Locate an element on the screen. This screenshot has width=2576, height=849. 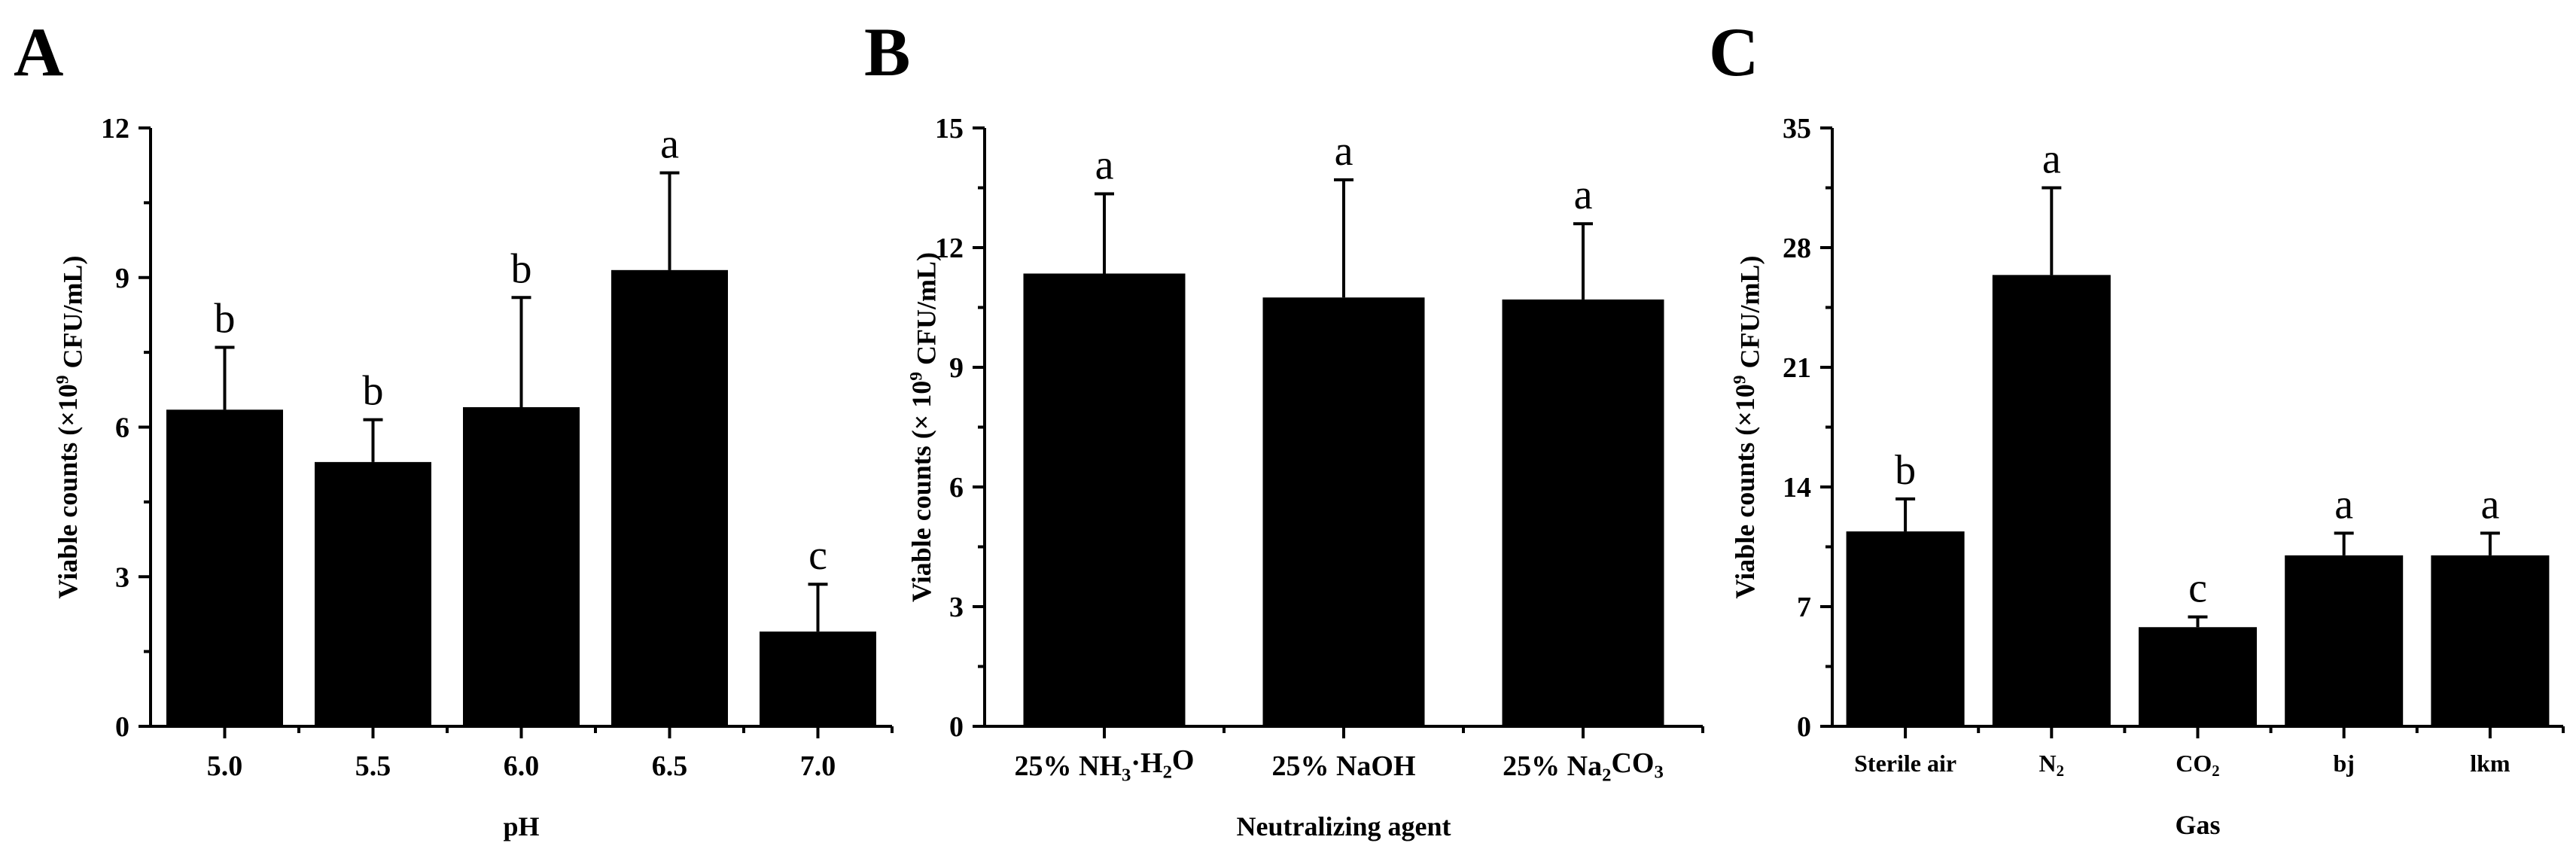
panel-letter: A is located at coordinates (39, 52).